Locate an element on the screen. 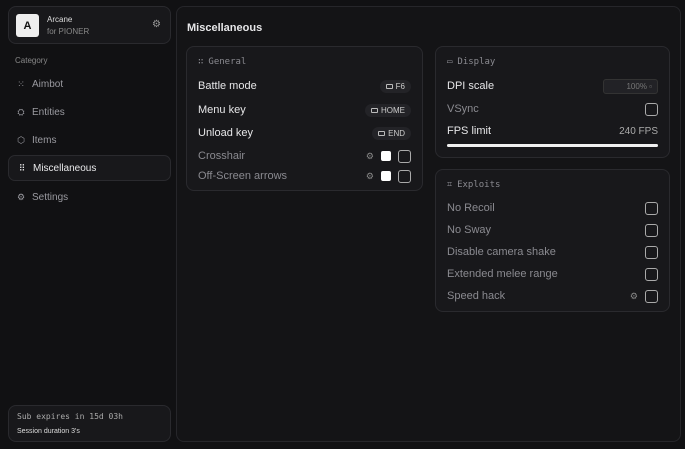 This screenshot has width=685, height=449. crosshair-checkbox is located at coordinates (404, 156).